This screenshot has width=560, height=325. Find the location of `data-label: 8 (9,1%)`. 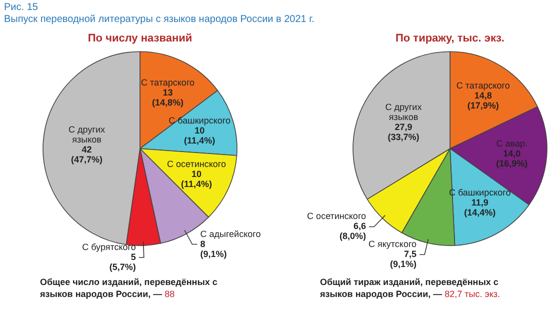

data-label: 8 (9,1%) is located at coordinates (213, 248).